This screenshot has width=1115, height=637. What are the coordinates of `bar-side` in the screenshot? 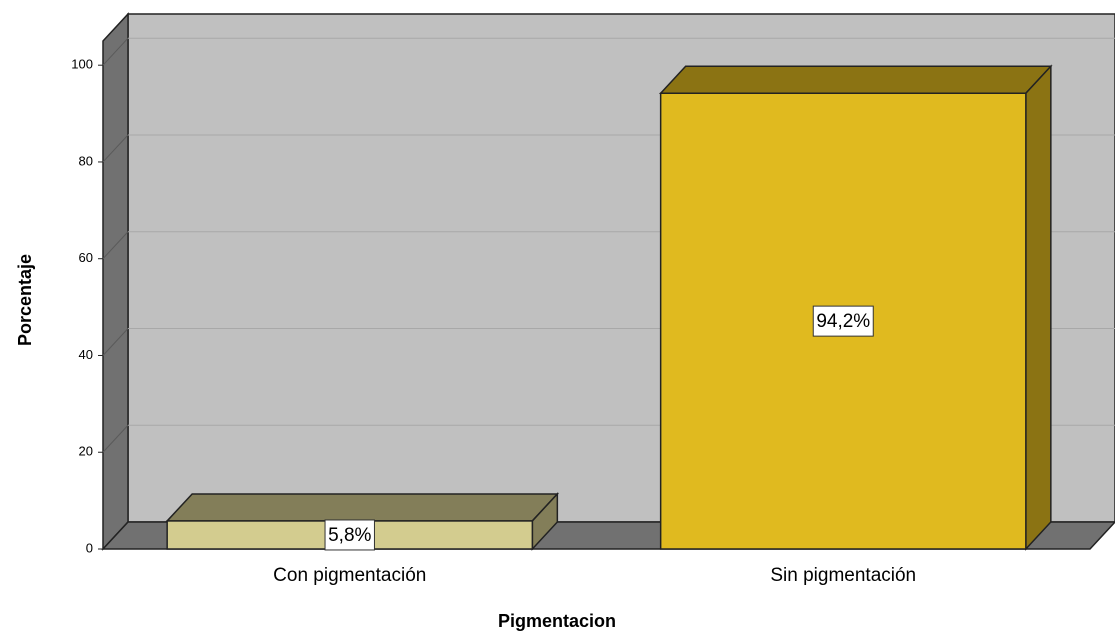 It's located at (1038, 307).